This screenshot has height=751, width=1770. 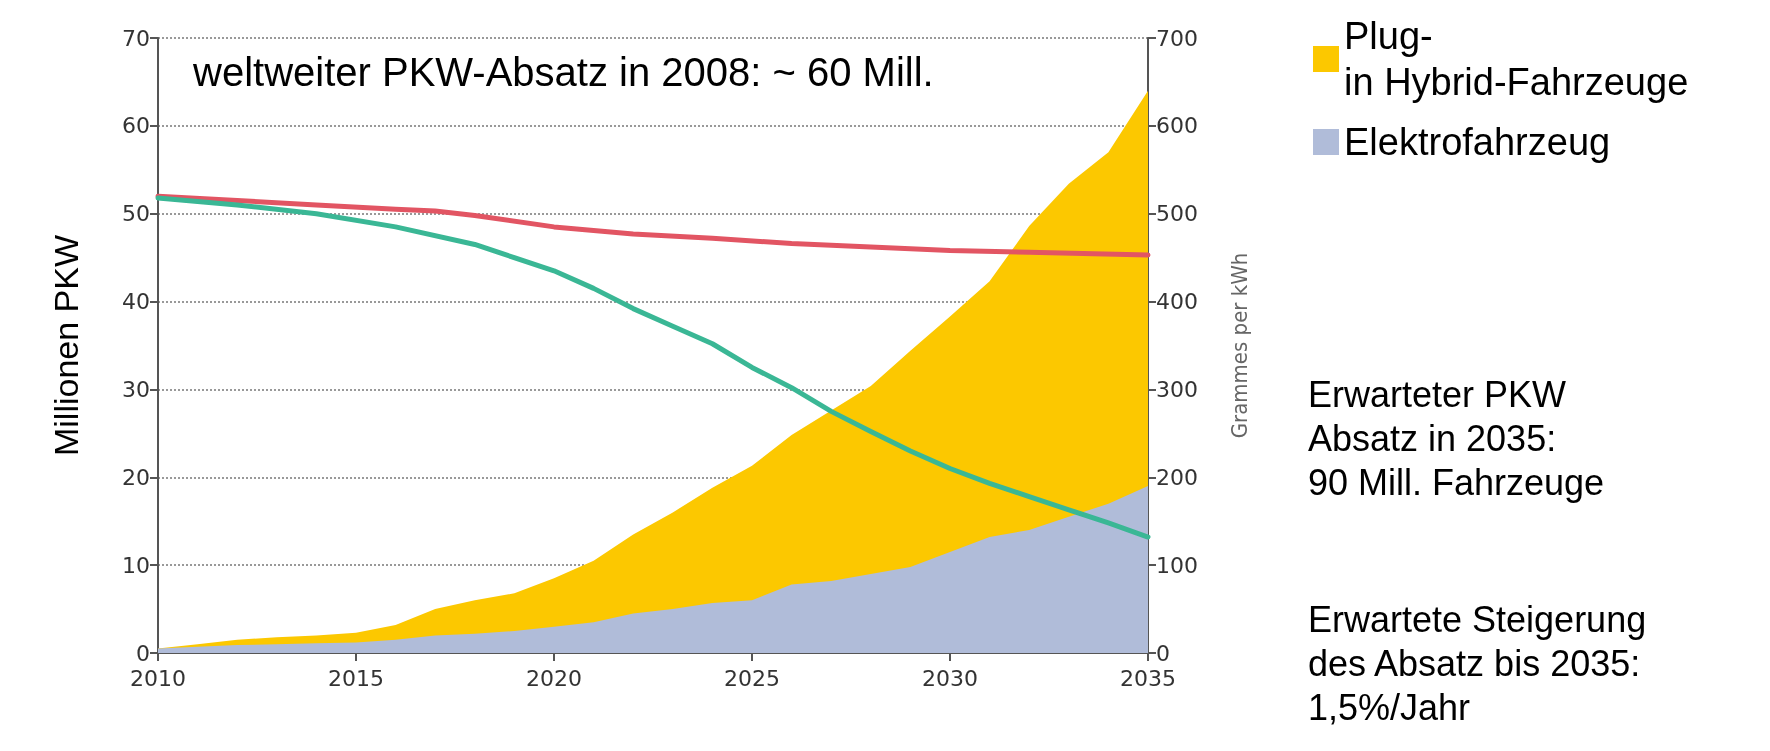 I want to click on x-tick-label: 2010, so click(x=158, y=678).